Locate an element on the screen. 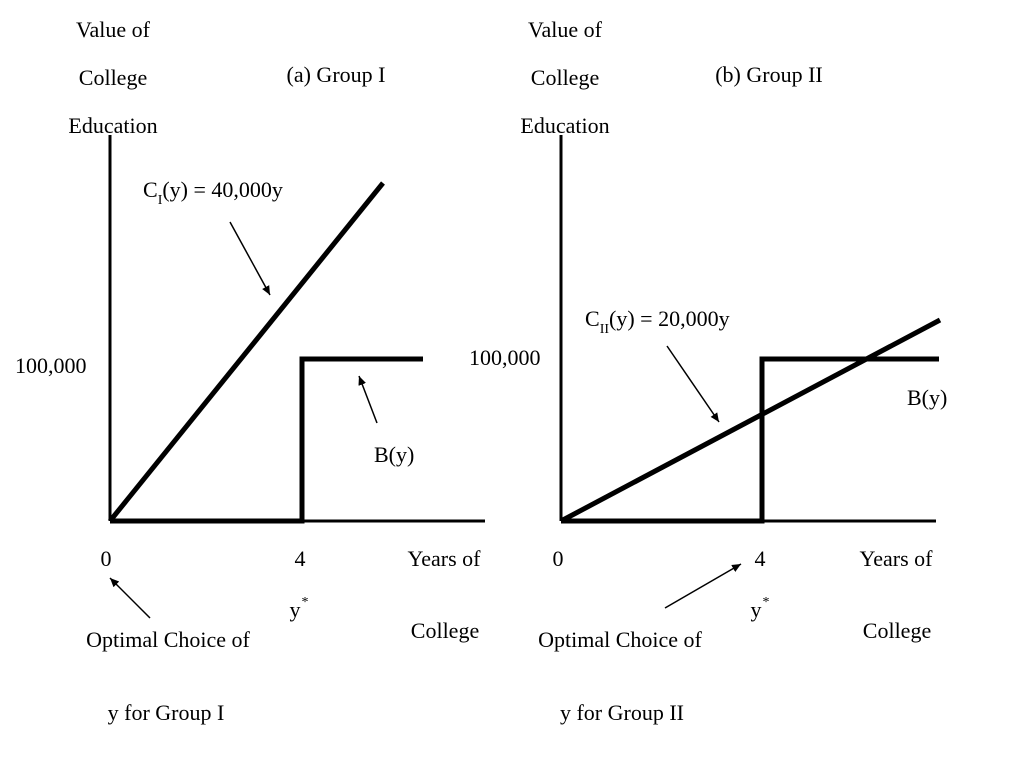 This screenshot has width=1024, height=773. panel-title: (b) Group II is located at coordinates (769, 74).